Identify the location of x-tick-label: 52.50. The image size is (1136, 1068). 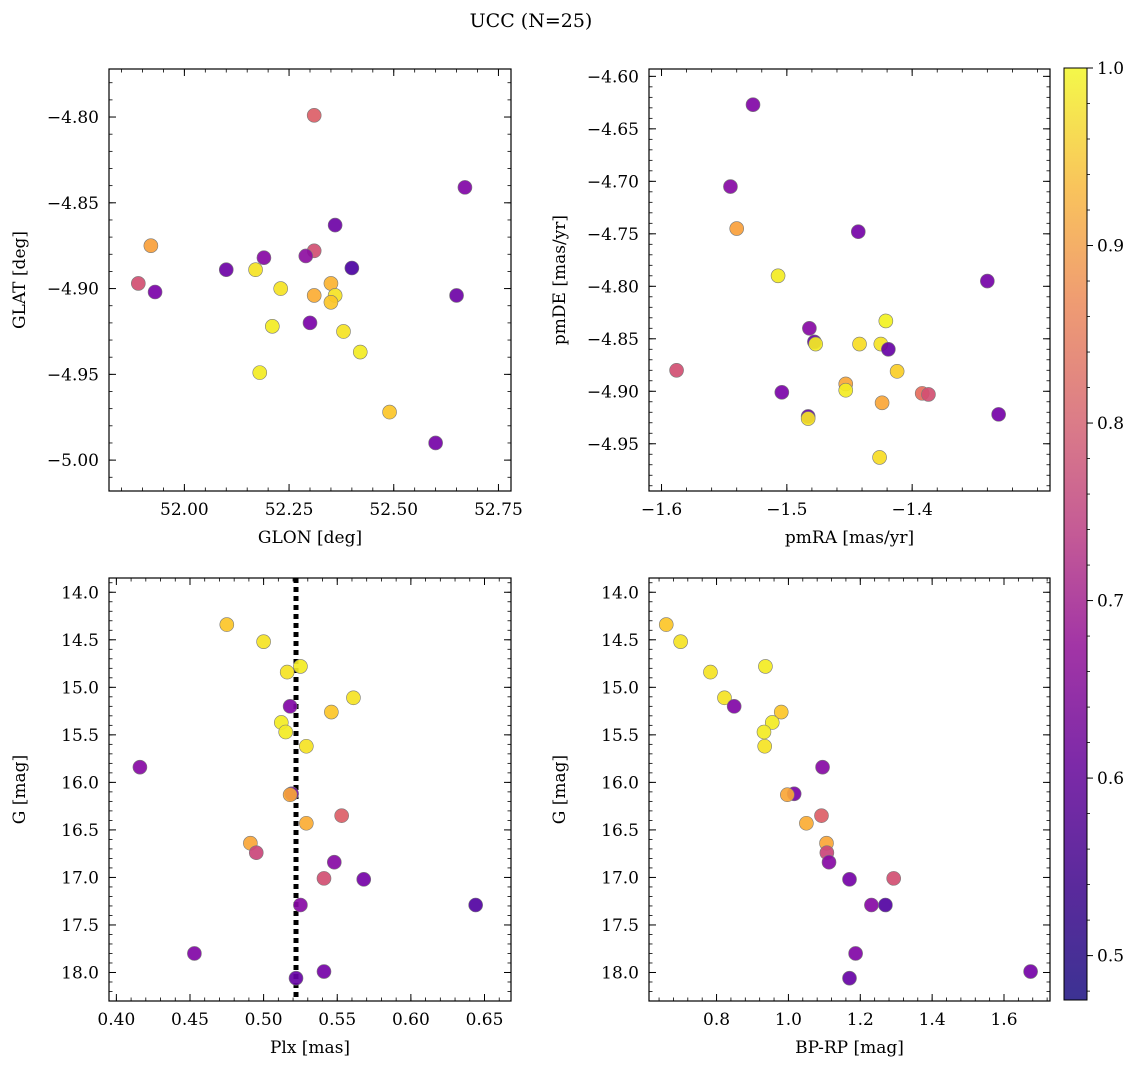
(393, 510).